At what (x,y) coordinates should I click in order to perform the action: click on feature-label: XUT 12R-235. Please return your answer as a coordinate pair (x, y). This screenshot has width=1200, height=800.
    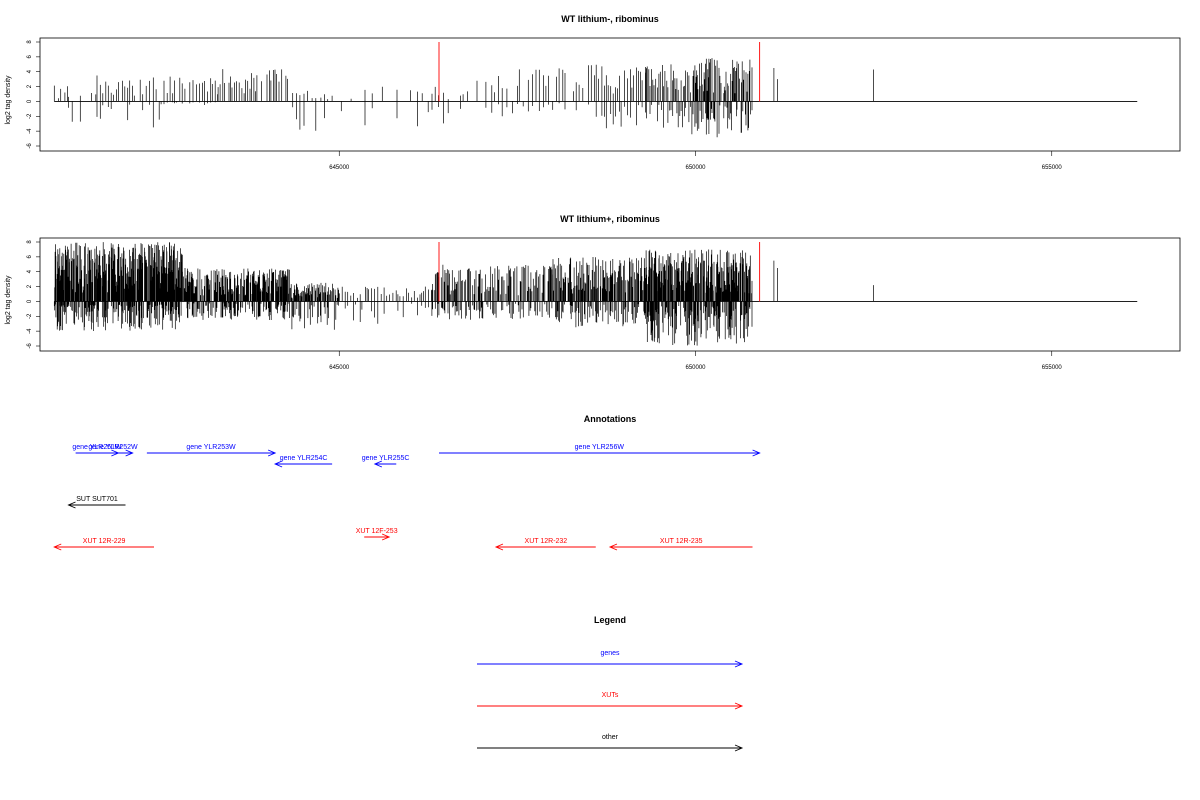
    Looking at the image, I should click on (681, 541).